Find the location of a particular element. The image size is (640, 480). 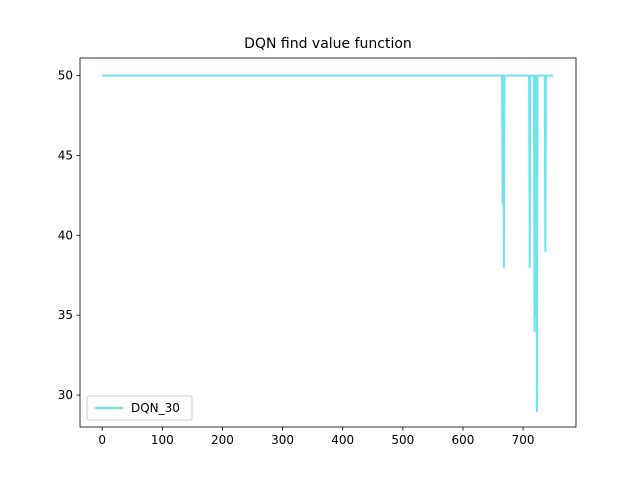

x-tick-label: 300 is located at coordinates (282, 440).